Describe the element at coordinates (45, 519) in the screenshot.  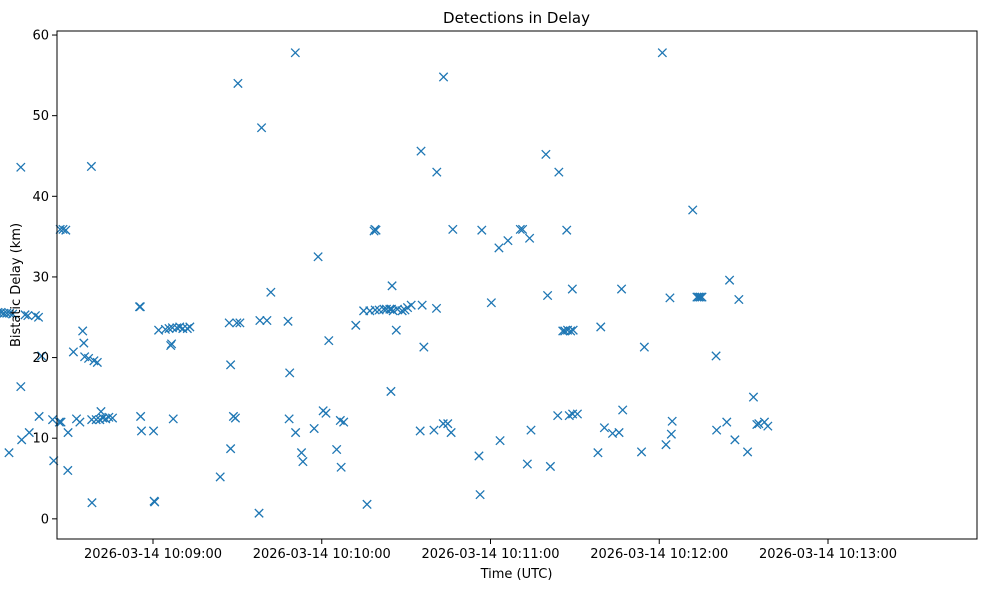
I see `y-tick-label: 0` at that location.